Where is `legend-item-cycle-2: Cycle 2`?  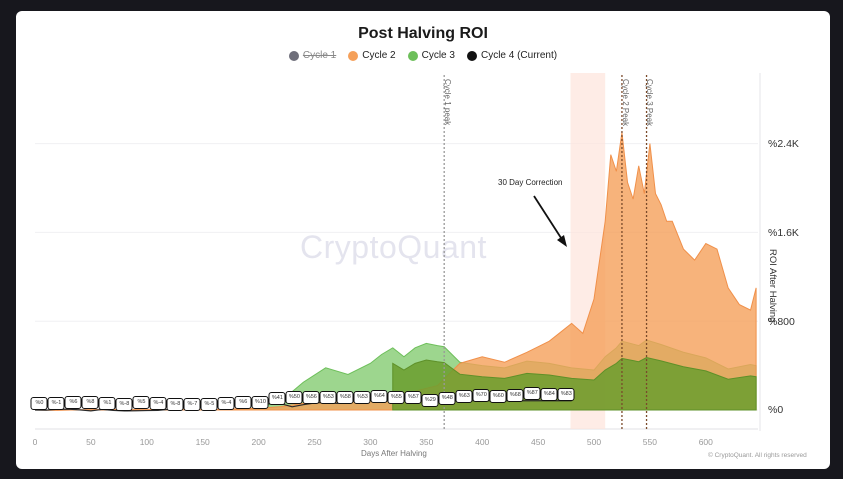
legend-item-cycle-2: Cycle 2 is located at coordinates (372, 55).